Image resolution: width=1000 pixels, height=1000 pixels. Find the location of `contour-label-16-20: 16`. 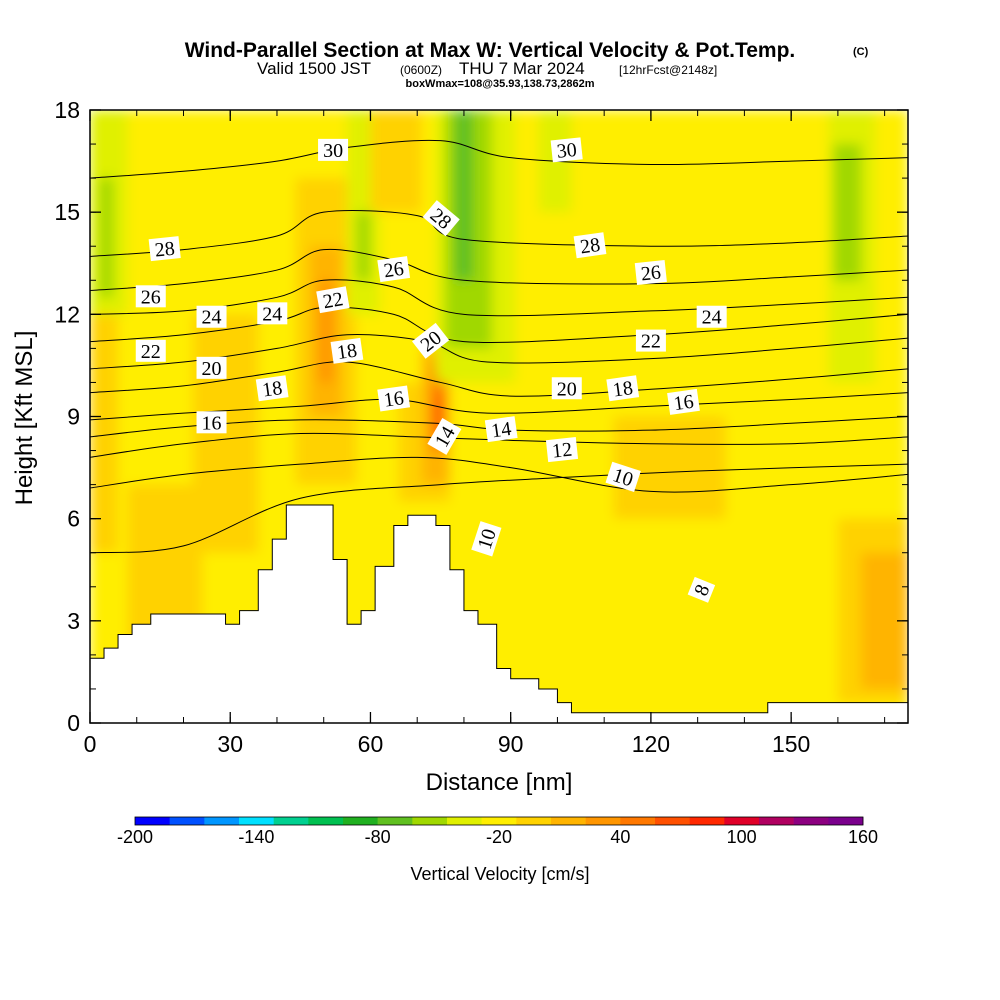

contour-label-16-20: 16 is located at coordinates (394, 398).